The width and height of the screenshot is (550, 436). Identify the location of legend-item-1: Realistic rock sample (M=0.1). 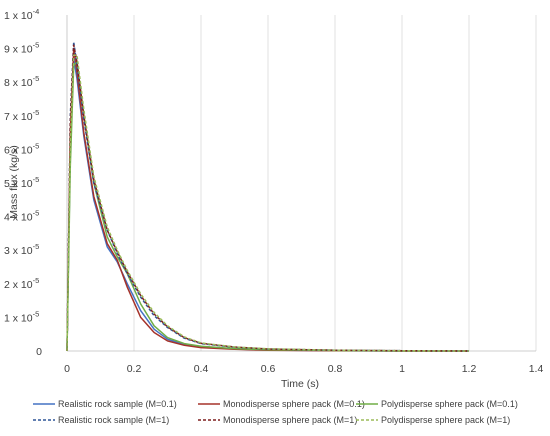
(105, 404).